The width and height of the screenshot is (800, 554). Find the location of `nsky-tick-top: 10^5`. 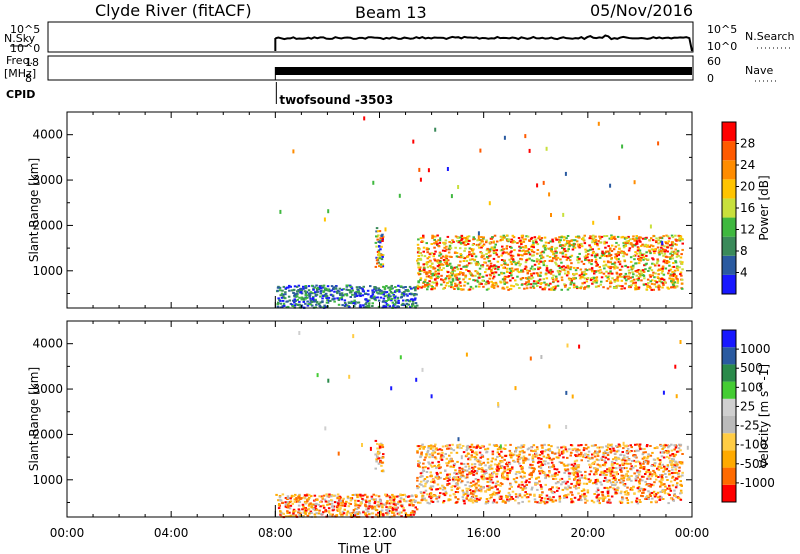

nsky-tick-top: 10^5 is located at coordinates (25, 29).